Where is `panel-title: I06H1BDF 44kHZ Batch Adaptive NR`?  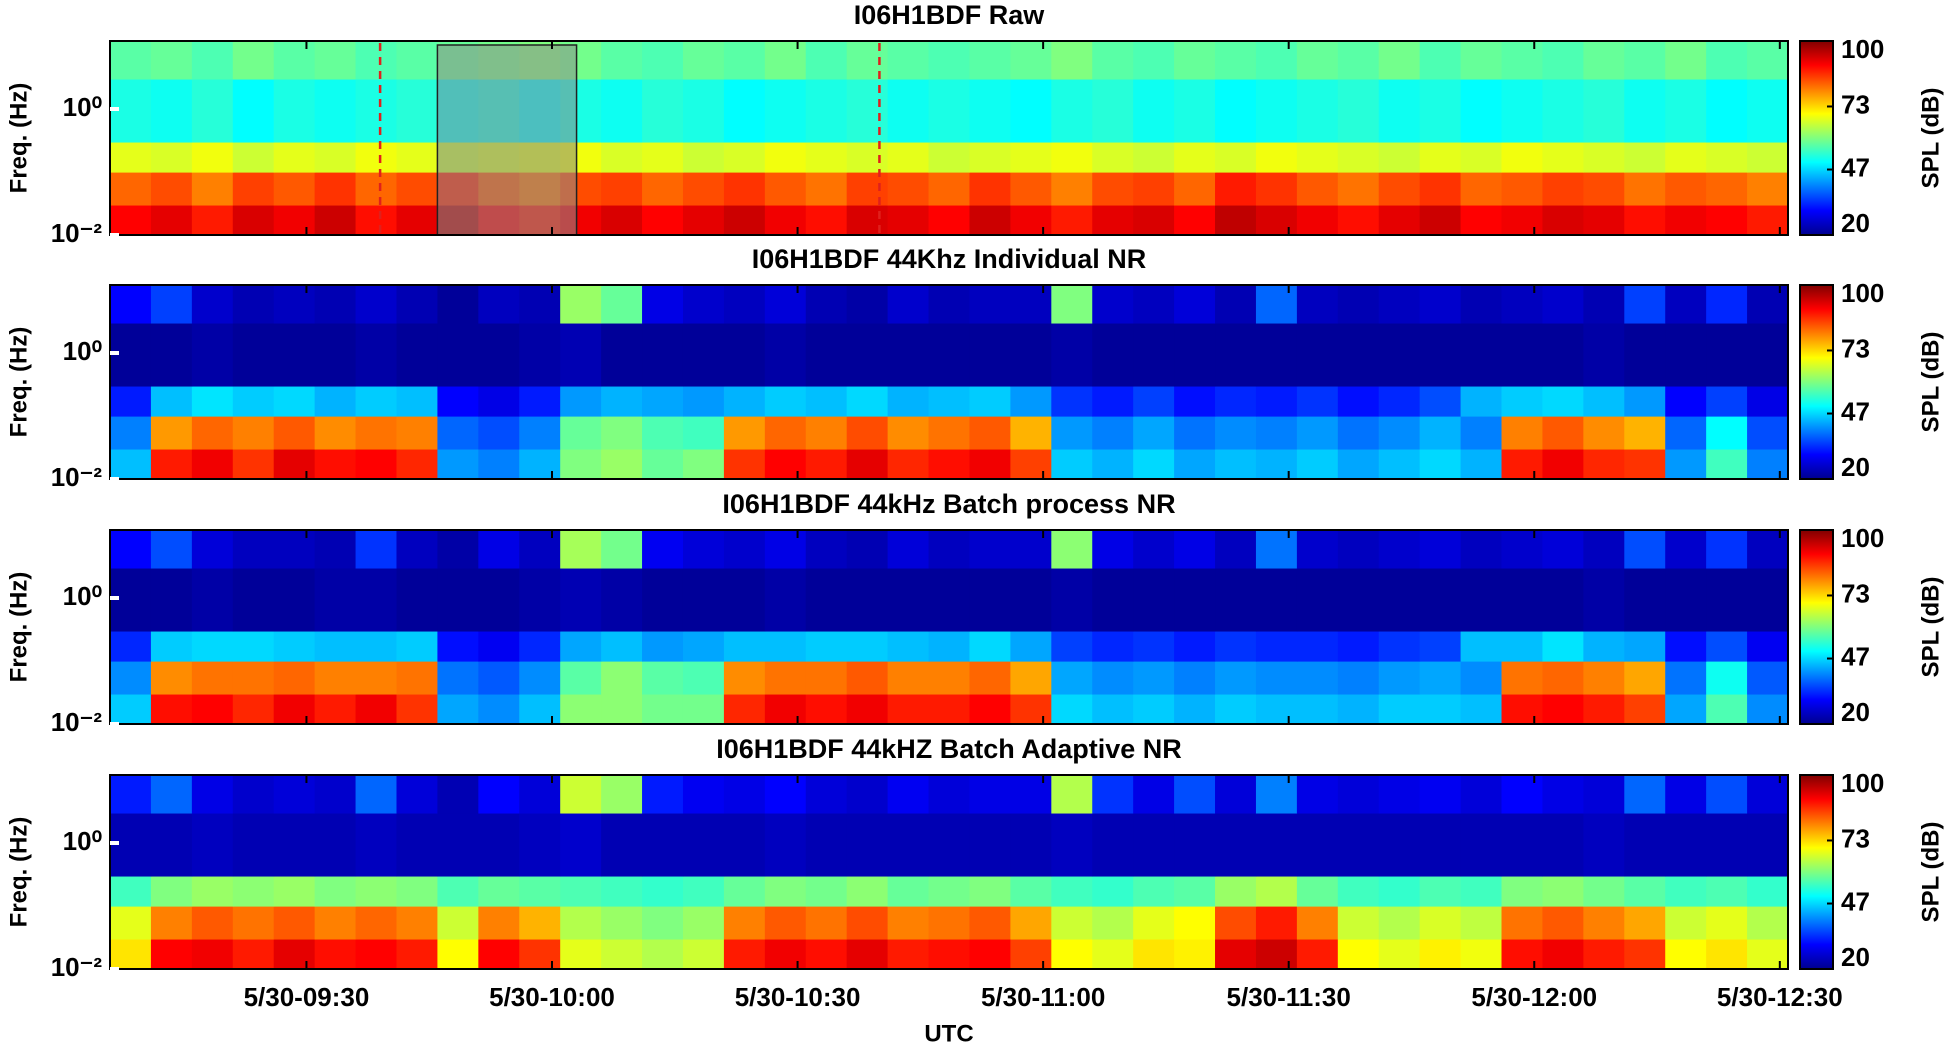
panel-title: I06H1BDF 44kHZ Batch Adaptive NR is located at coordinates (949, 749).